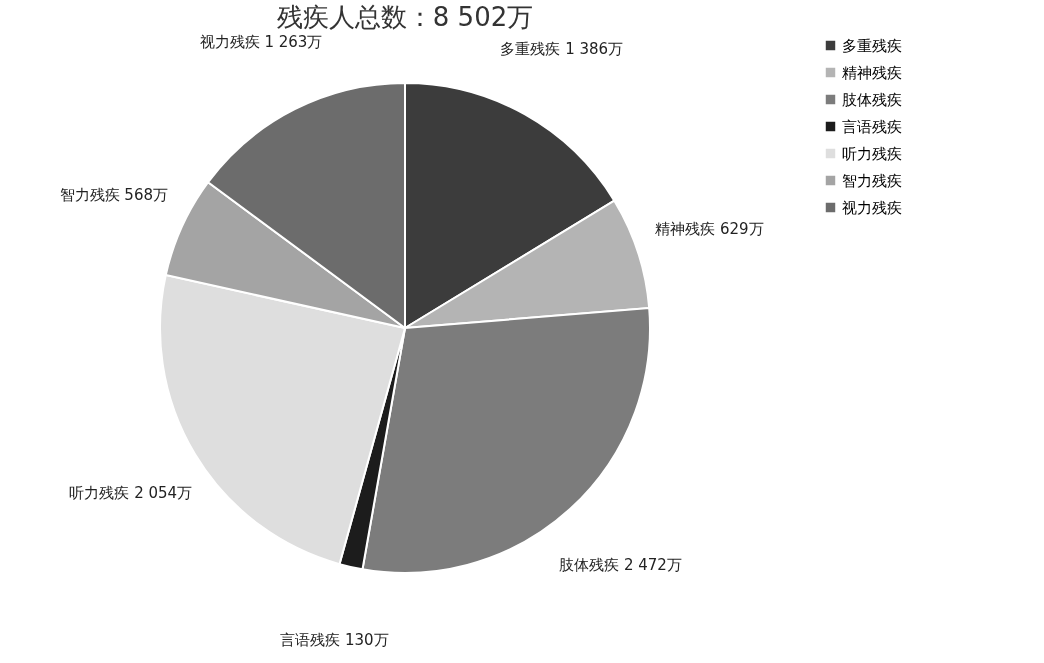 This screenshot has width=1044, height=663. I want to click on category-label: 智力残疾 568万, so click(113, 195).